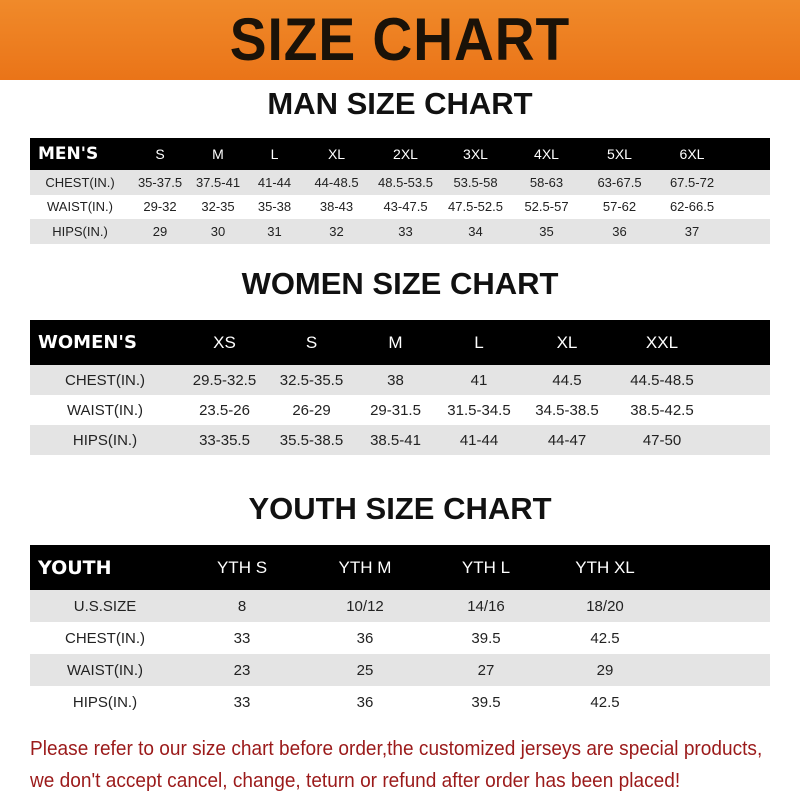 The width and height of the screenshot is (800, 800). I want to click on measurement-cell: 44.5-48.5, so click(662, 380).